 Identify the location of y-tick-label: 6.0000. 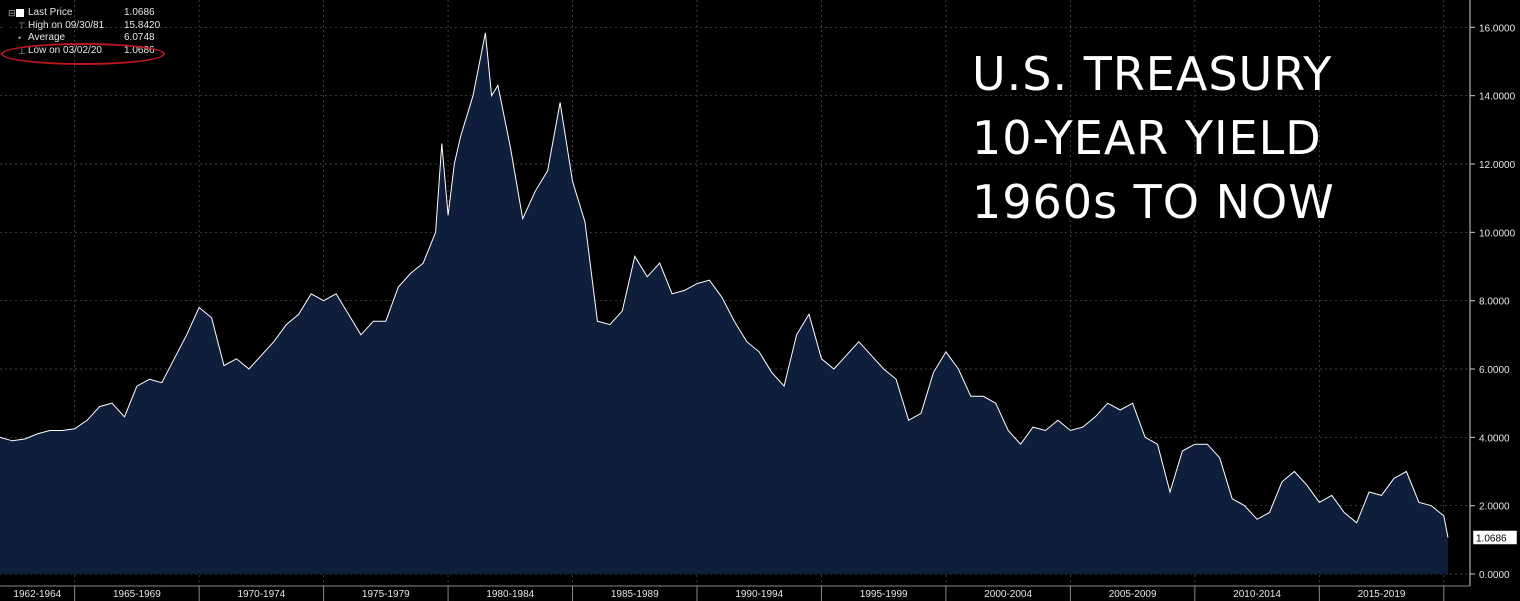
(1494, 370).